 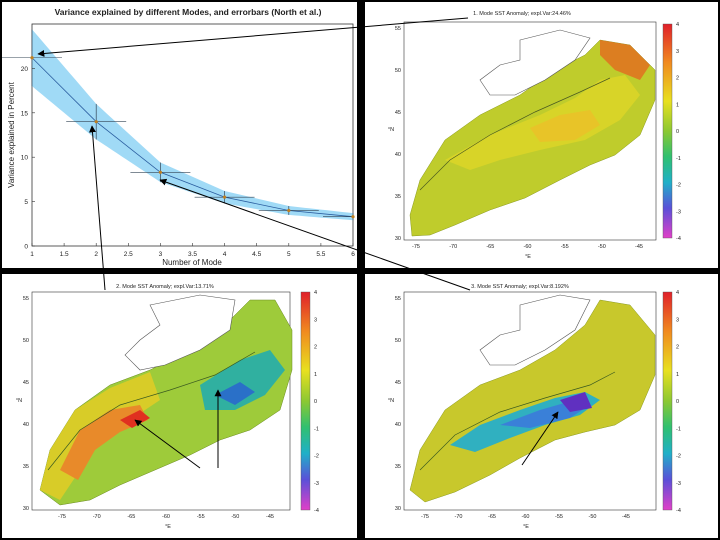 What do you see at coordinates (535, 330) in the screenshot?
I see `mode3-coastline` at bounding box center [535, 330].